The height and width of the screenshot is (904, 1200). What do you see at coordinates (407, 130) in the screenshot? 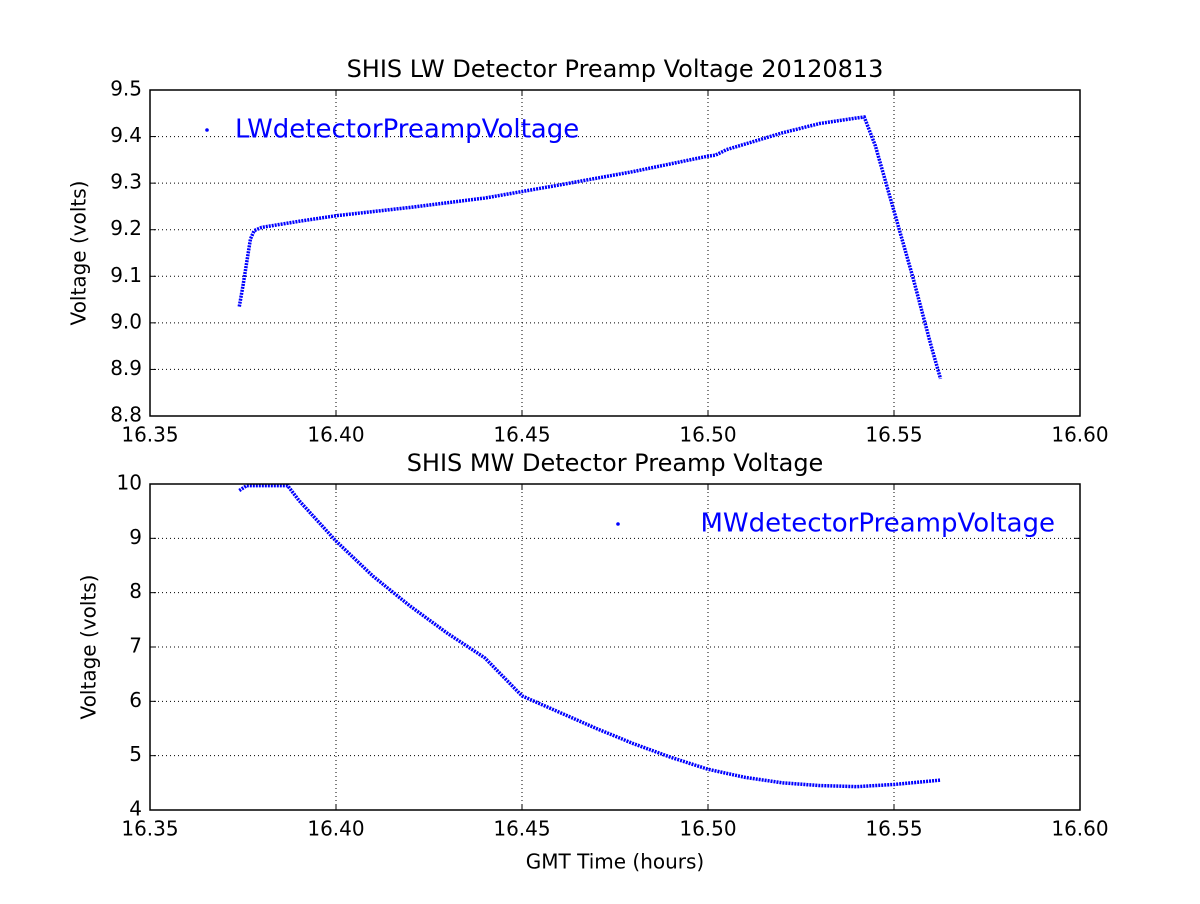
I see `legend-label: LWdetectorPreampVoltage` at bounding box center [407, 130].